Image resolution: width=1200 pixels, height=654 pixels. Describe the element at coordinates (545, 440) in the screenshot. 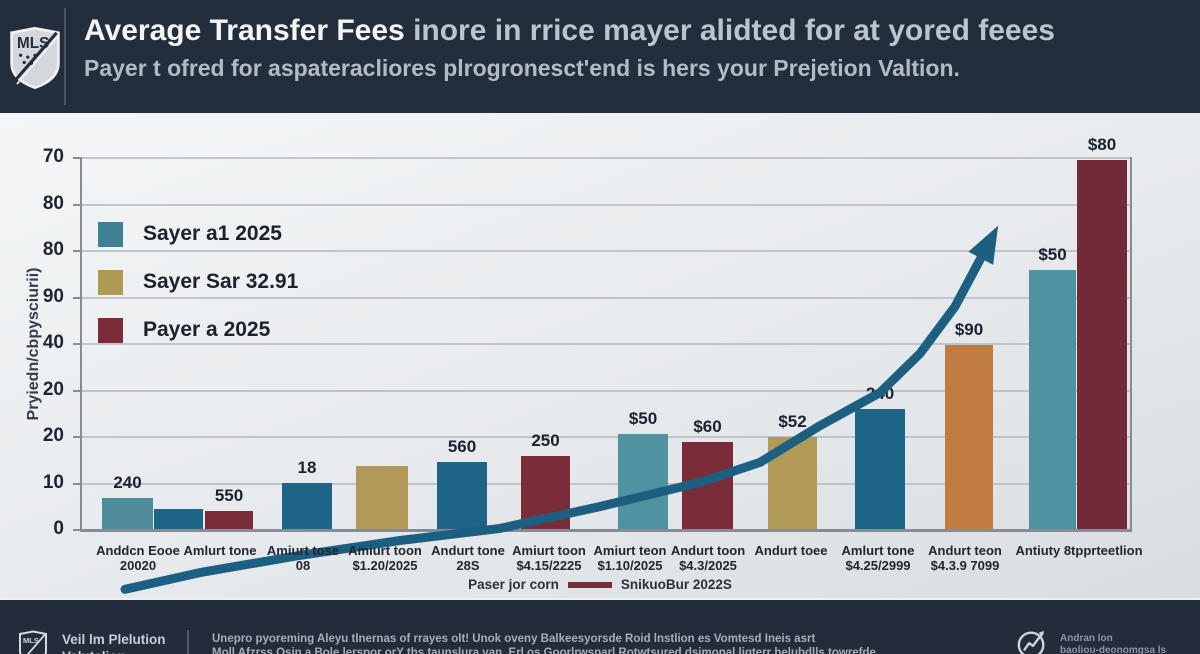

I see `bar-value-label: 250` at that location.